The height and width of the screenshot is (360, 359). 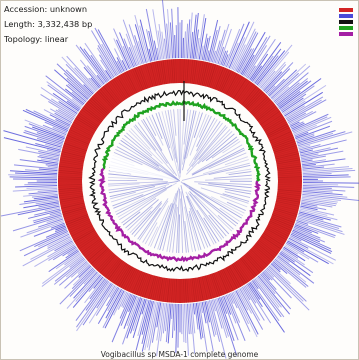 I want to click on legend, so click(x=344, y=29).